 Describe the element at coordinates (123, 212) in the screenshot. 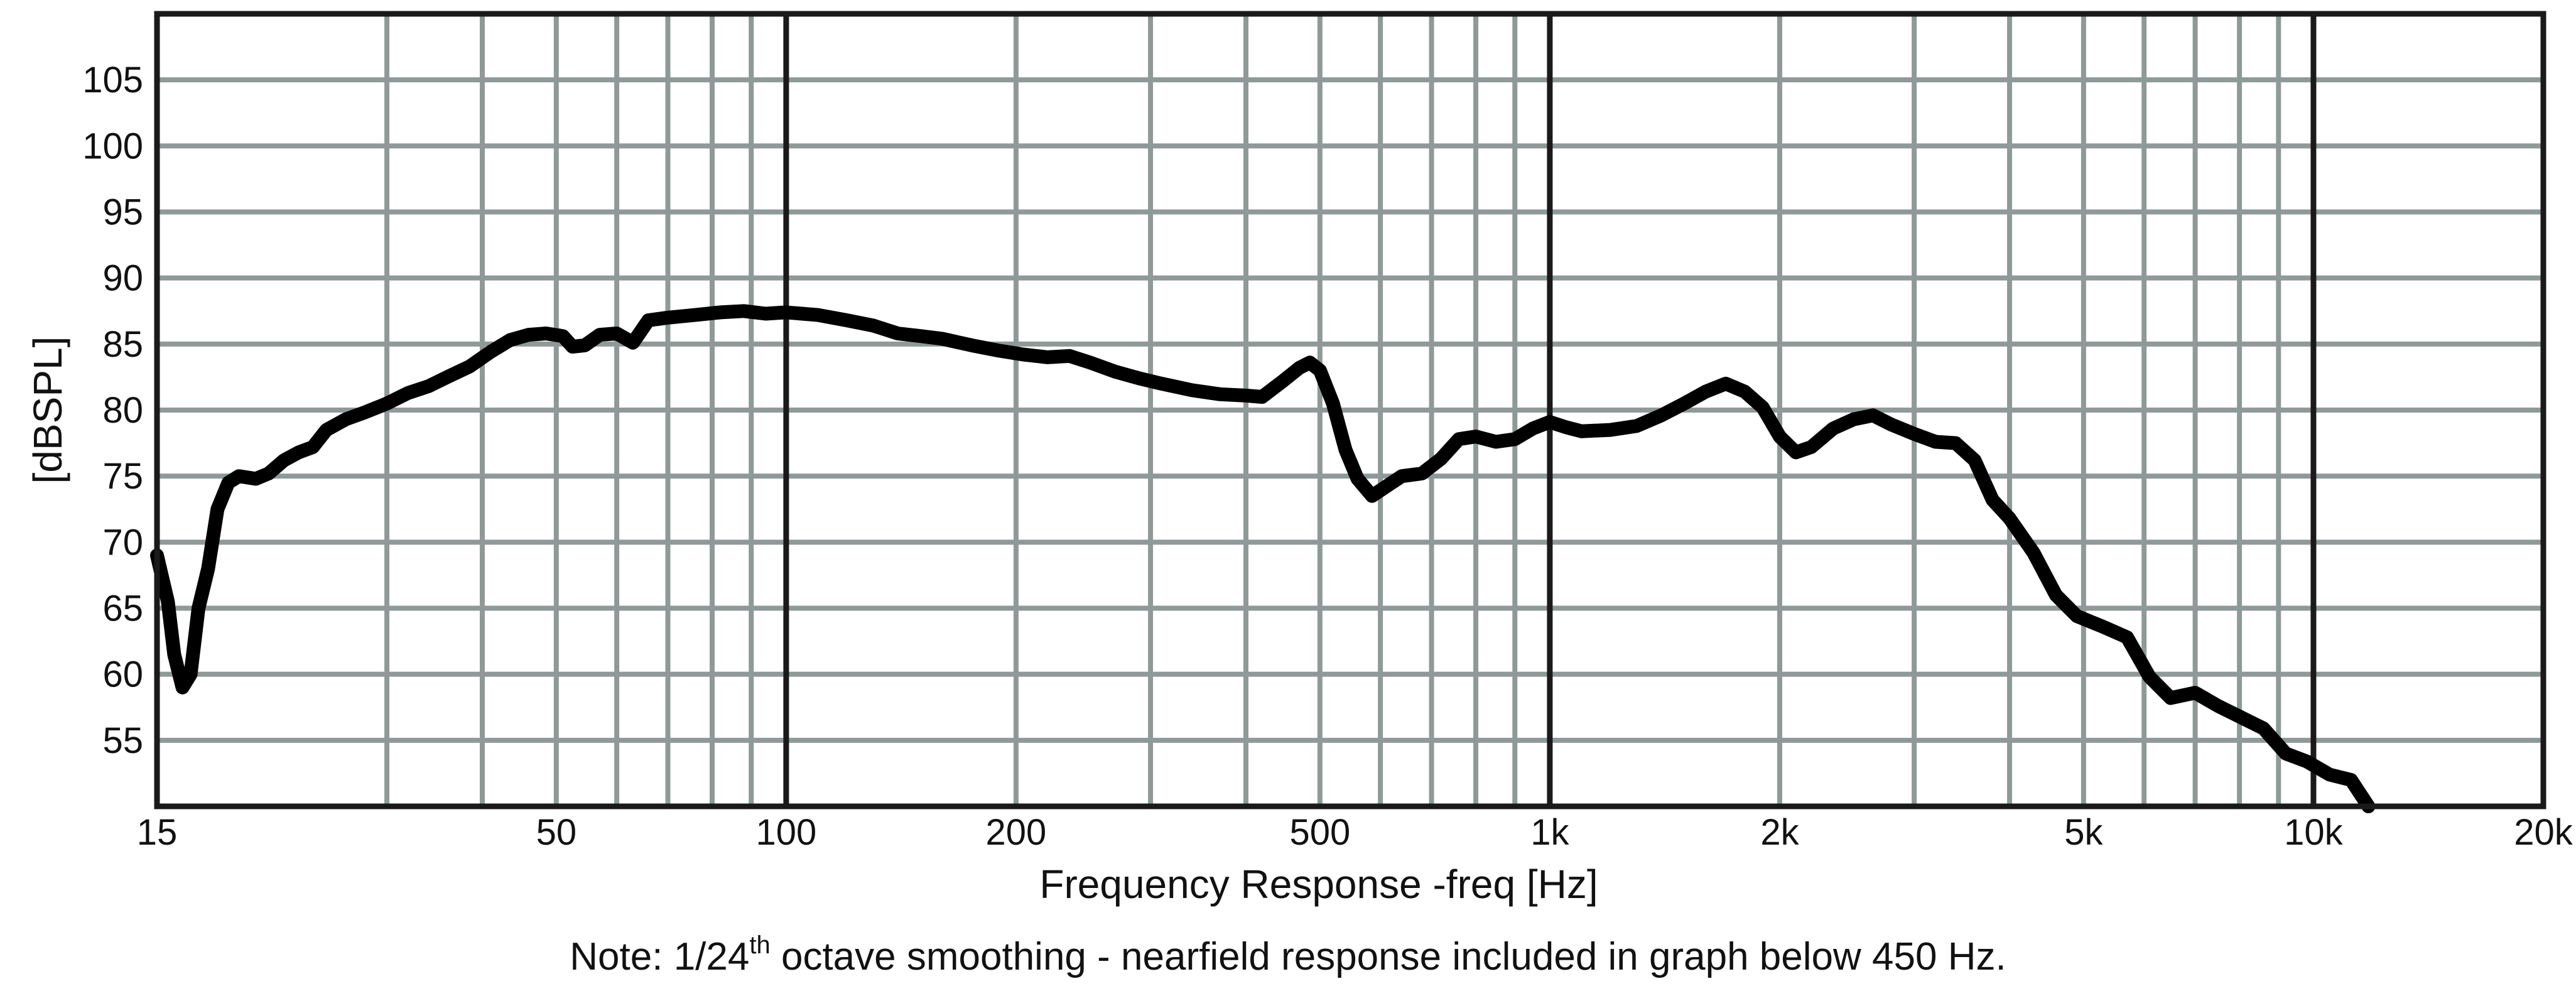

I see `y-tick-label: 95` at that location.